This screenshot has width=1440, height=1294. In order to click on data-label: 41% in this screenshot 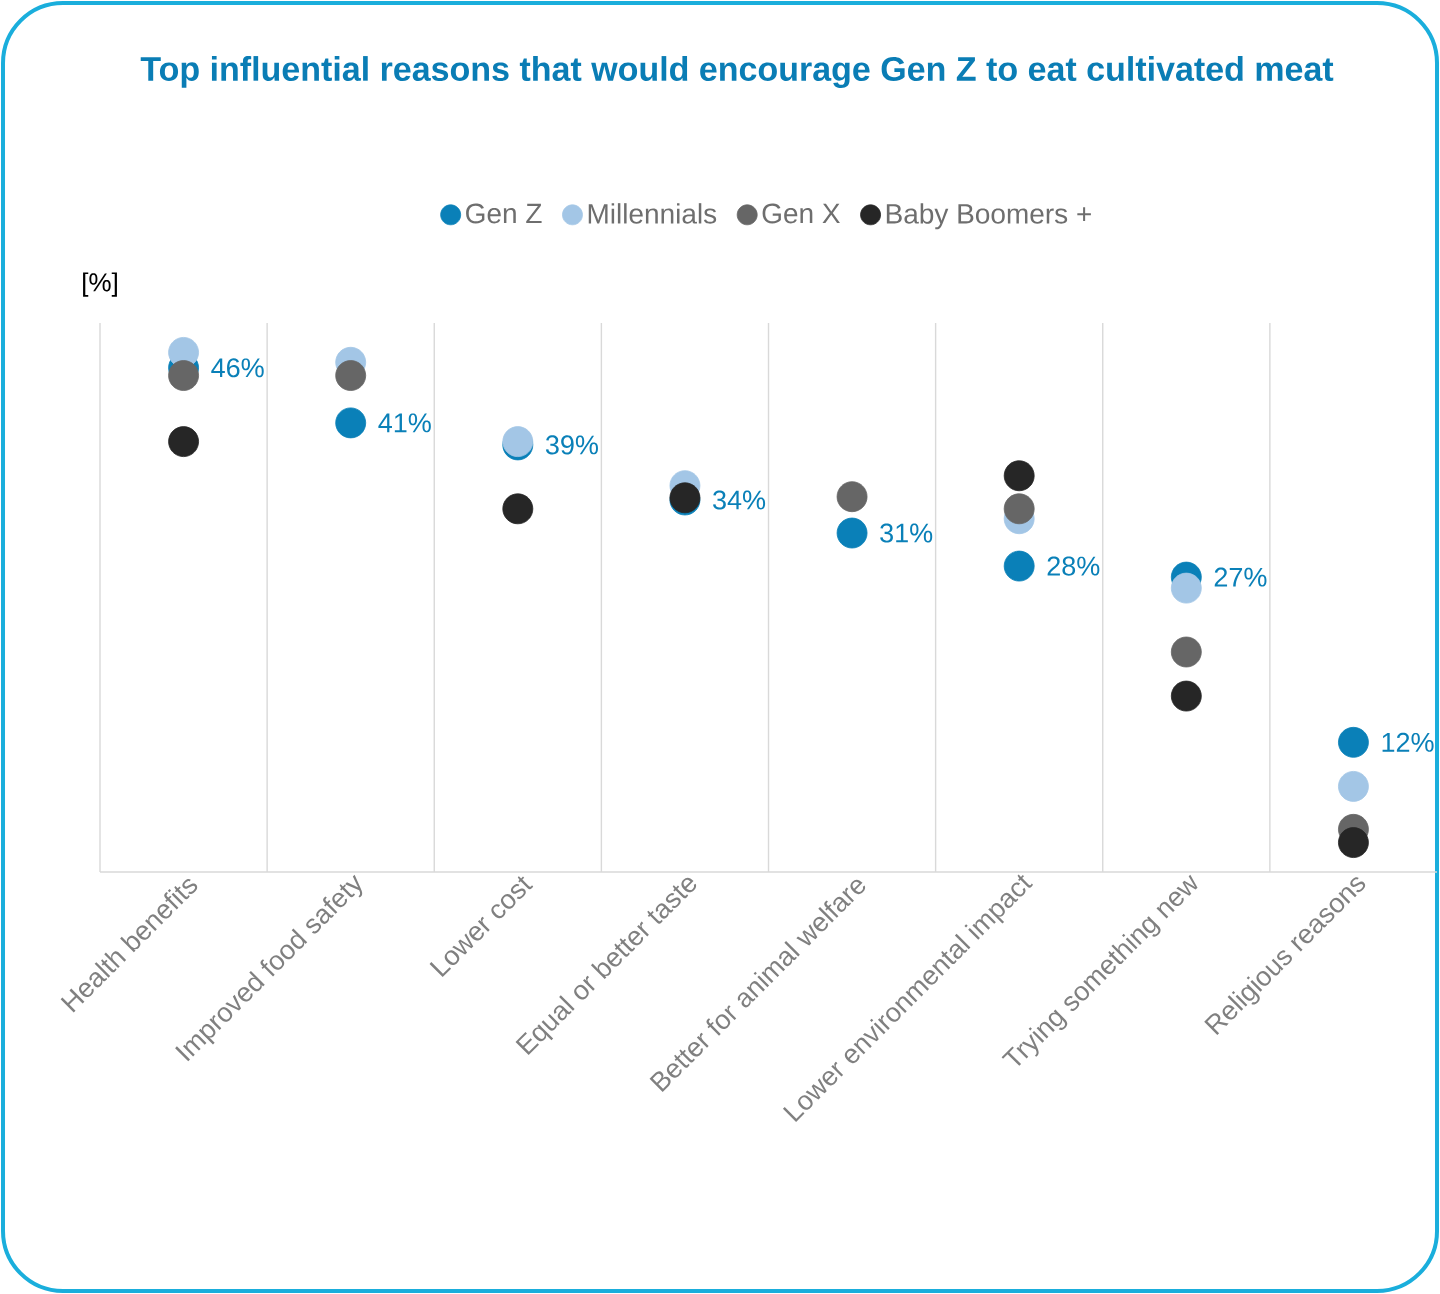, I will do `click(404, 423)`.